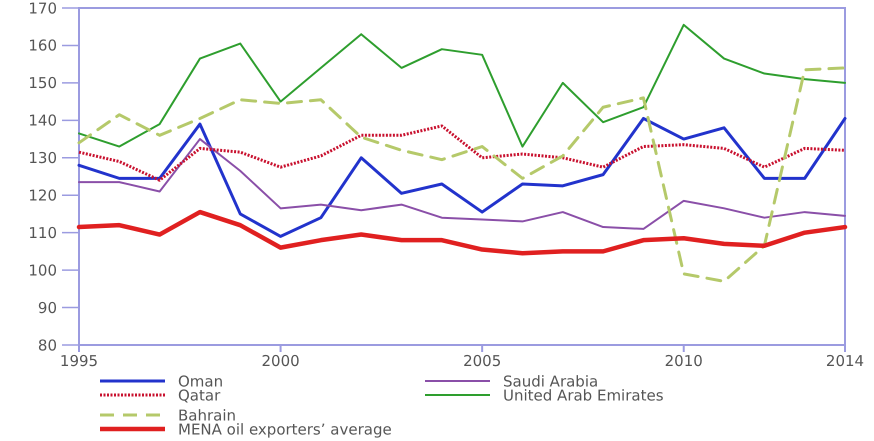 Image resolution: width=874 pixels, height=441 pixels. Describe the element at coordinates (47, 345) in the screenshot. I see `y-tick-label: 80` at that location.